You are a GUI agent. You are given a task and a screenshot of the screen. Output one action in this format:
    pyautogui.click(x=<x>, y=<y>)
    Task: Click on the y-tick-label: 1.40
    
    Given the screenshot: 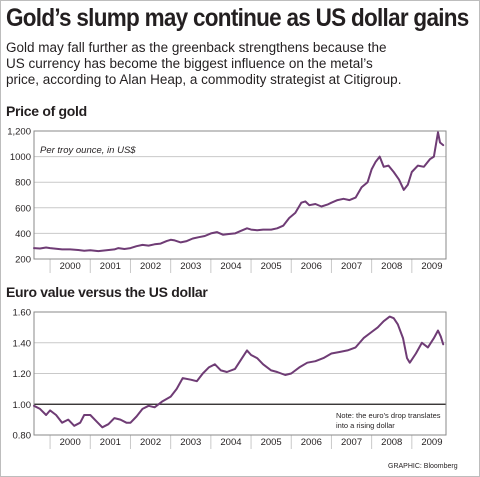 What is the action you would take?
    pyautogui.click(x=22, y=343)
    